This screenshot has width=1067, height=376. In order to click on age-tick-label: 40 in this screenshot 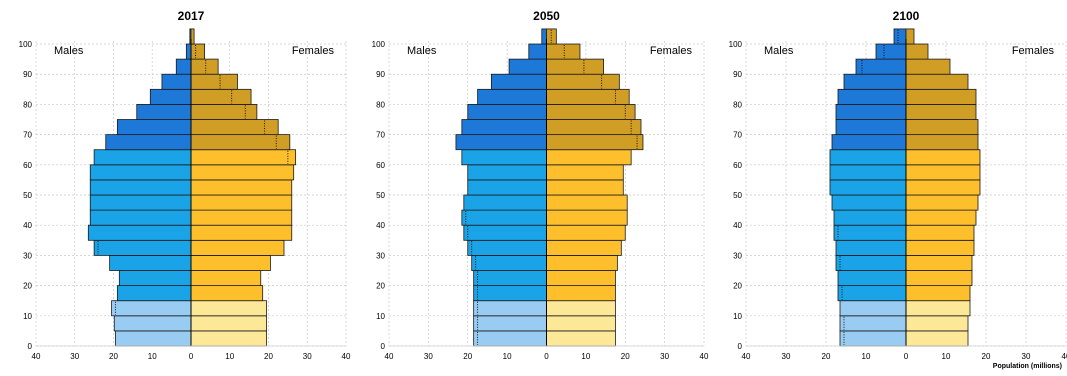, I will do `click(737, 225)`.